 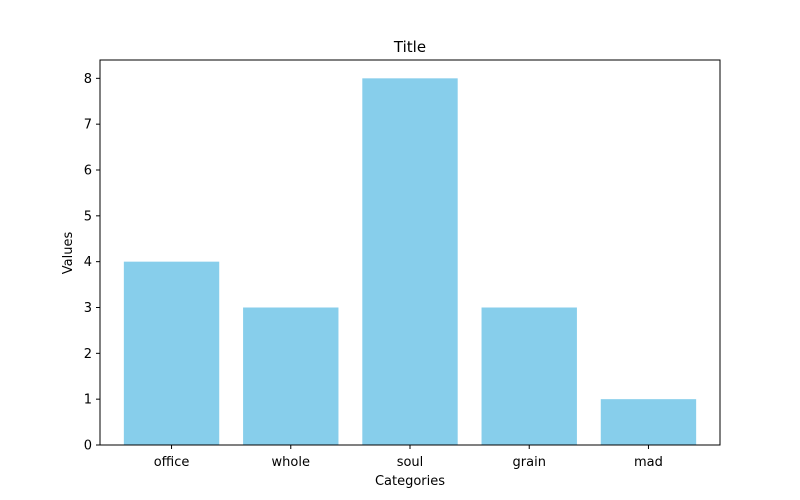 What do you see at coordinates (68, 253) in the screenshot?
I see `y-axis-label: Values` at bounding box center [68, 253].